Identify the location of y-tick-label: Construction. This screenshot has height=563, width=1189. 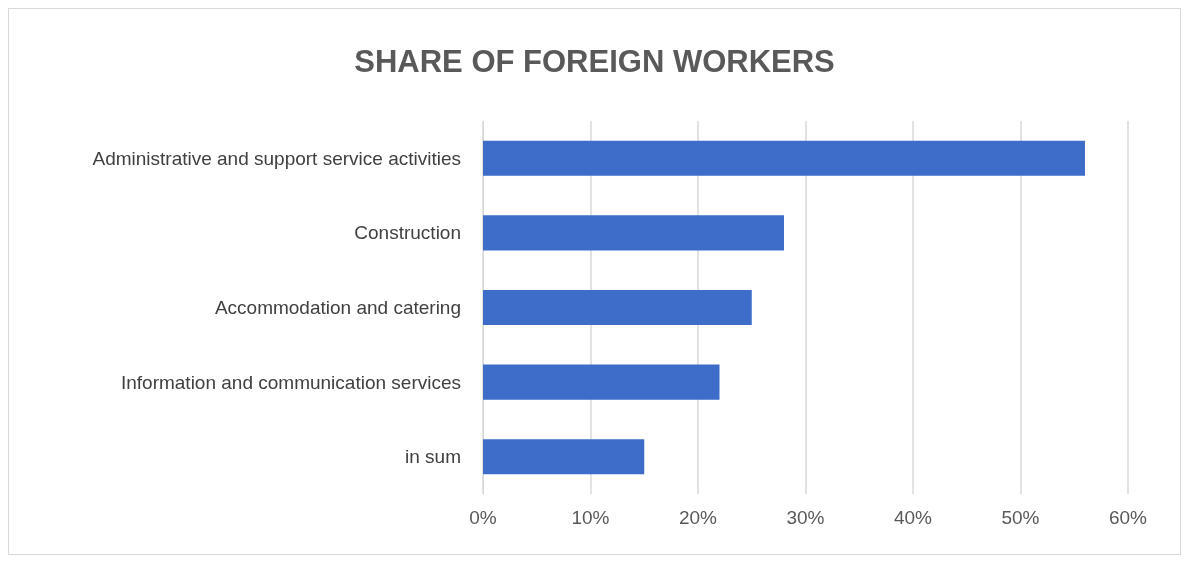
(407, 233).